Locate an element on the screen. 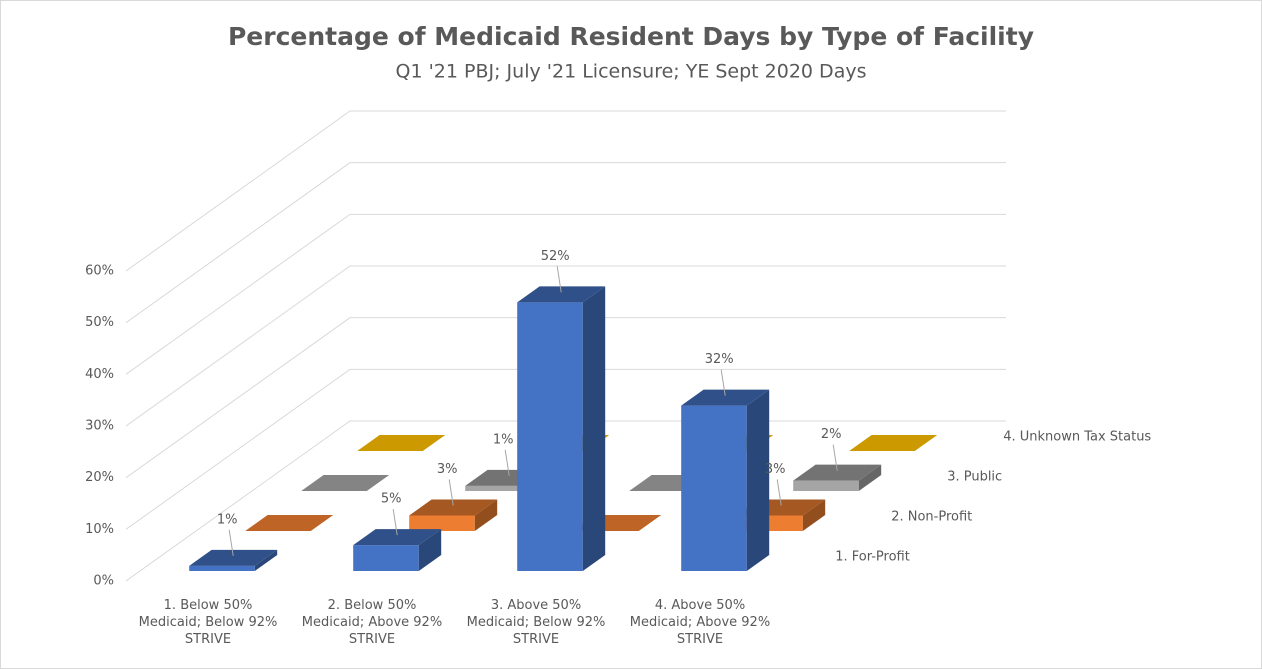 The width and height of the screenshot is (1262, 669). legend-label: 1. For-Profit is located at coordinates (872, 557).